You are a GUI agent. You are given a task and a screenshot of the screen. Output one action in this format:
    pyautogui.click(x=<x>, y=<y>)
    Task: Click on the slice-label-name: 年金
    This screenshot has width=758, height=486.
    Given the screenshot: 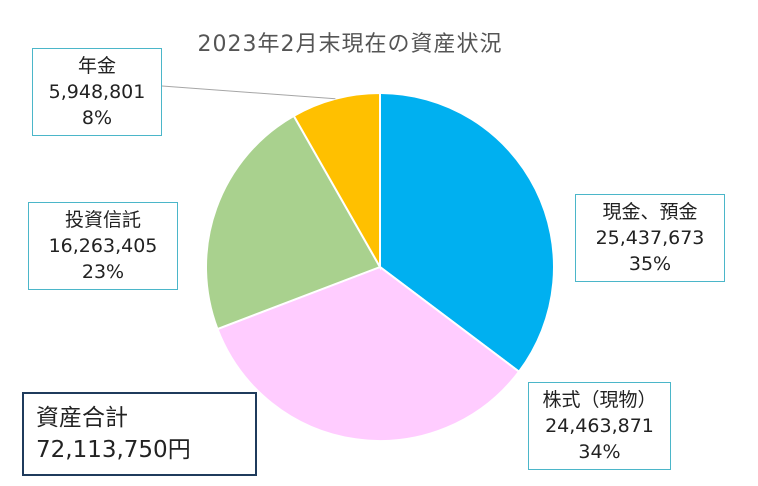 What is the action you would take?
    pyautogui.click(x=96, y=66)
    